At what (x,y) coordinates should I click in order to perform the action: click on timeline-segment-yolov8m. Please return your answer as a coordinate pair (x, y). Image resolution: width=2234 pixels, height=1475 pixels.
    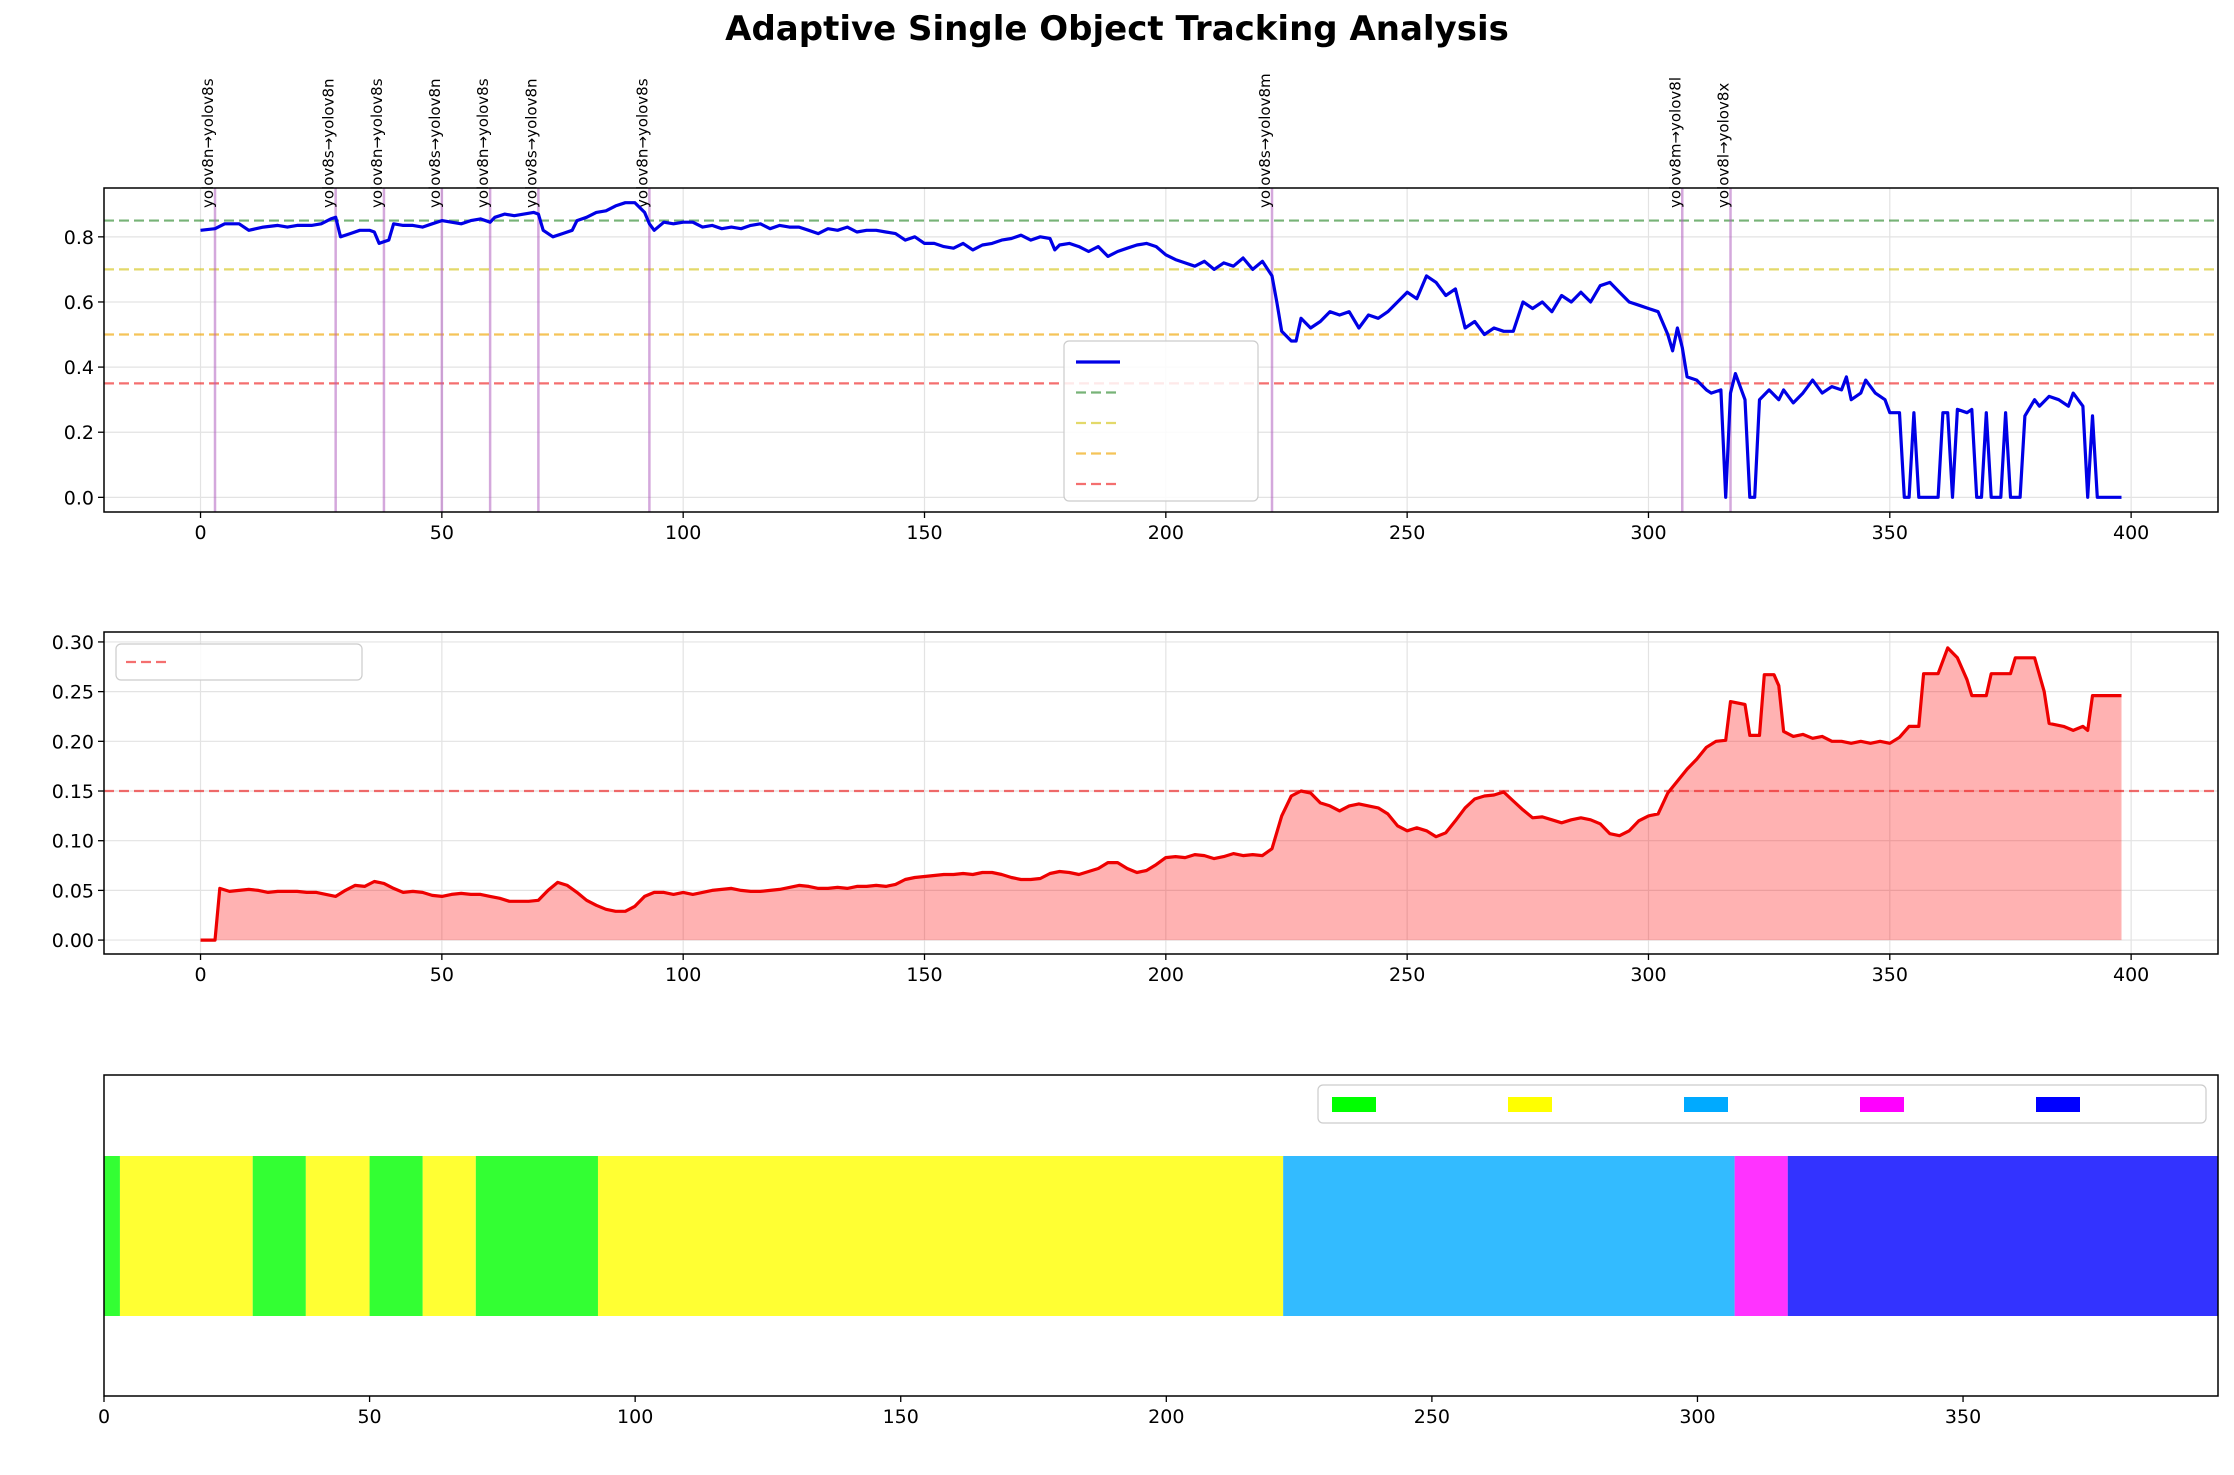
    Looking at the image, I should click on (1509, 1236).